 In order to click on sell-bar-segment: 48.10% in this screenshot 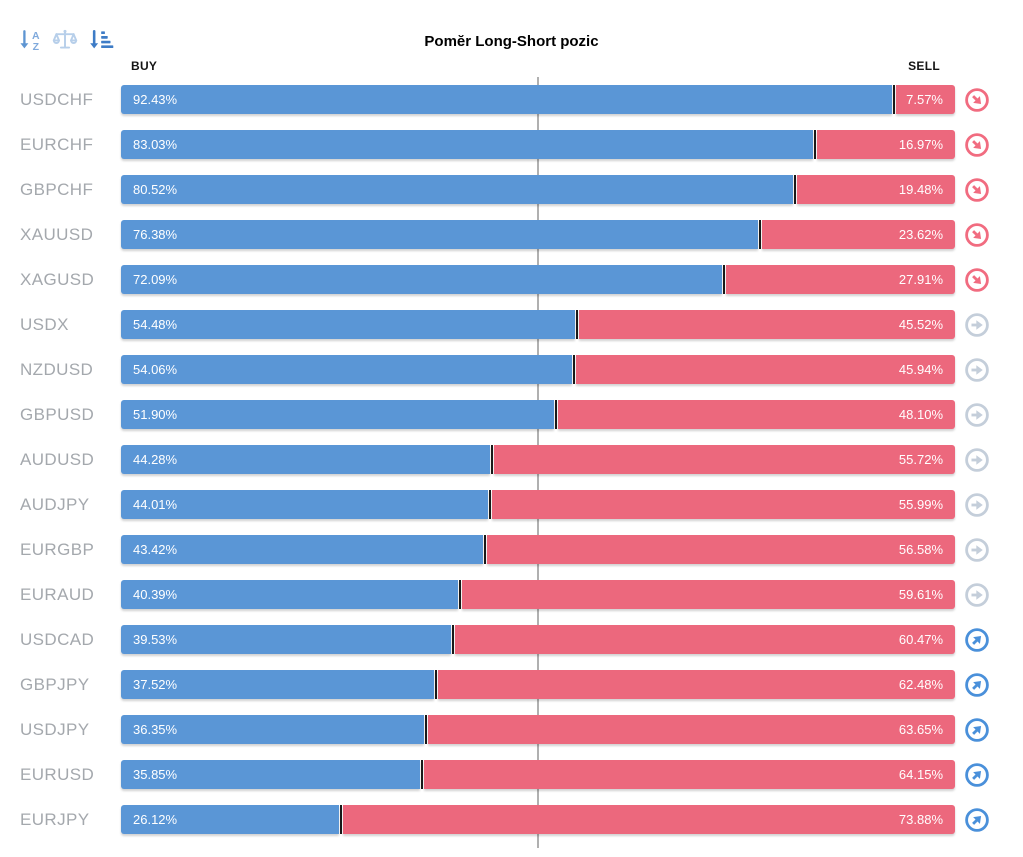, I will do `click(756, 414)`.